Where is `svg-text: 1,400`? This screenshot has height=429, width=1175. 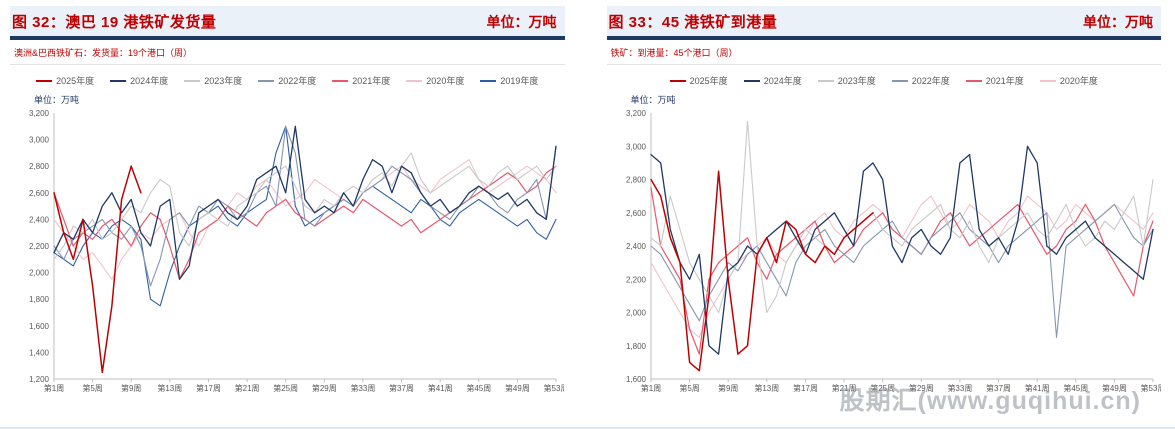 svg-text: 1,400 is located at coordinates (39, 352).